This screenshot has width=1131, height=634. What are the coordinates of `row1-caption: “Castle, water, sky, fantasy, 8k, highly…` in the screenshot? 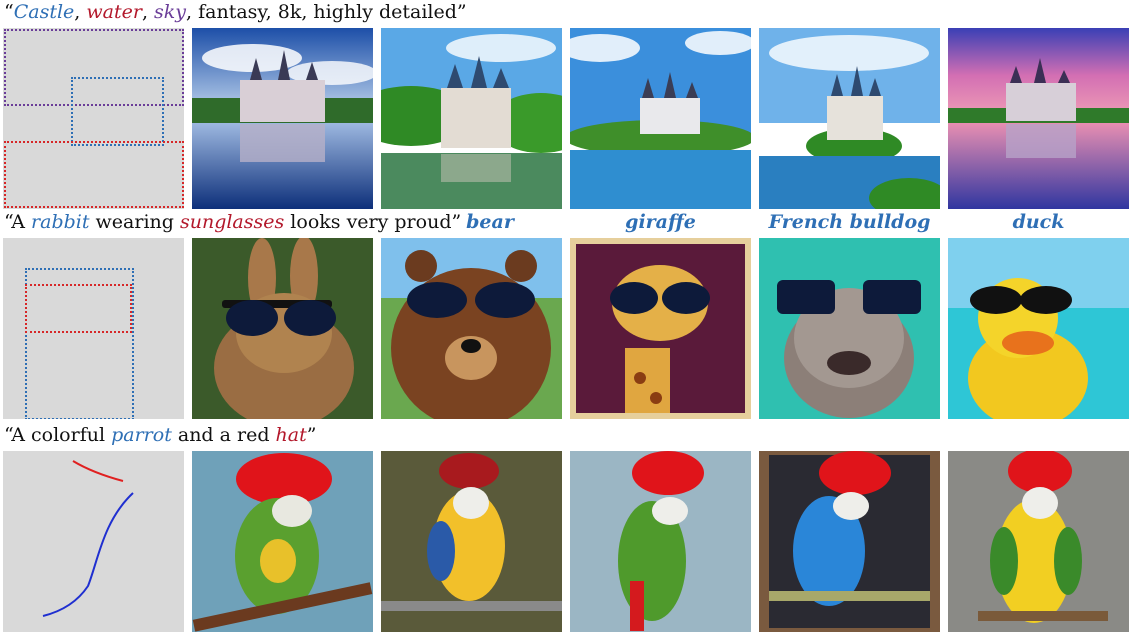 It's located at (235, 12).